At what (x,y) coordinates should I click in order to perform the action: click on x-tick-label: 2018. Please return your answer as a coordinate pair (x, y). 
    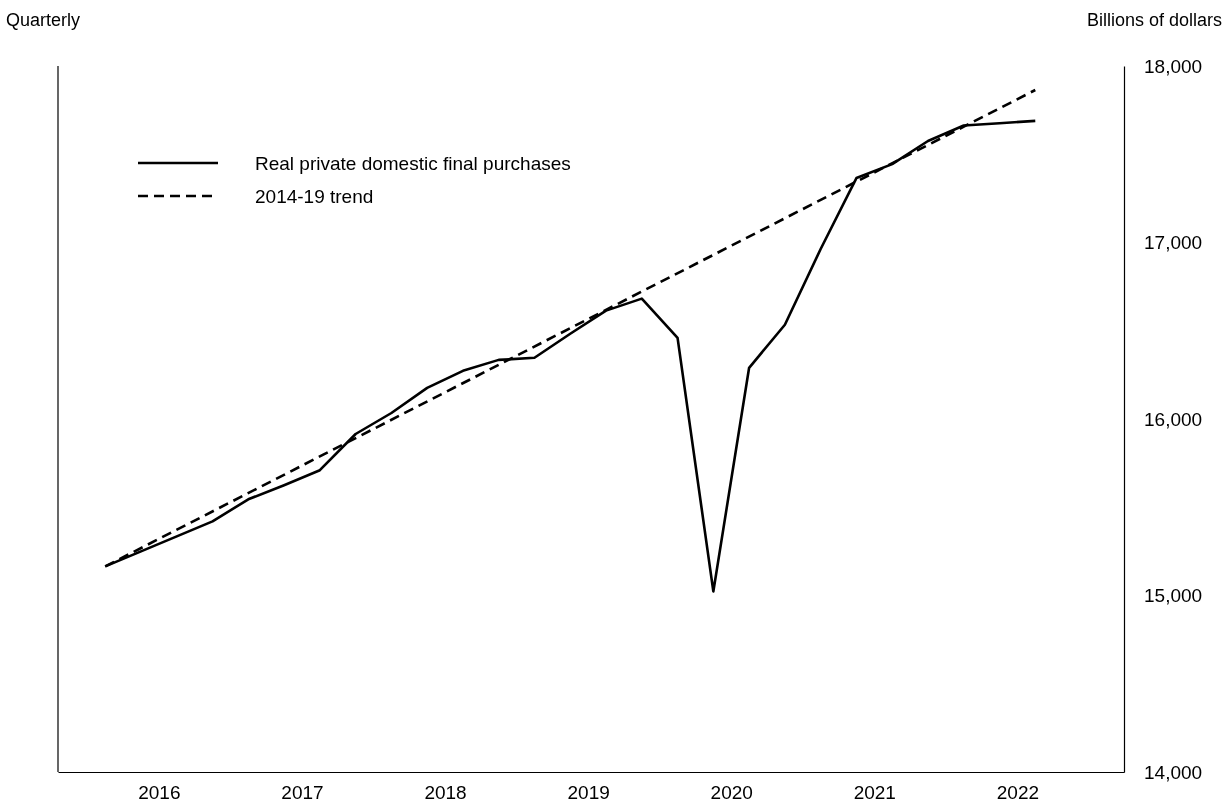
    Looking at the image, I should click on (445, 793).